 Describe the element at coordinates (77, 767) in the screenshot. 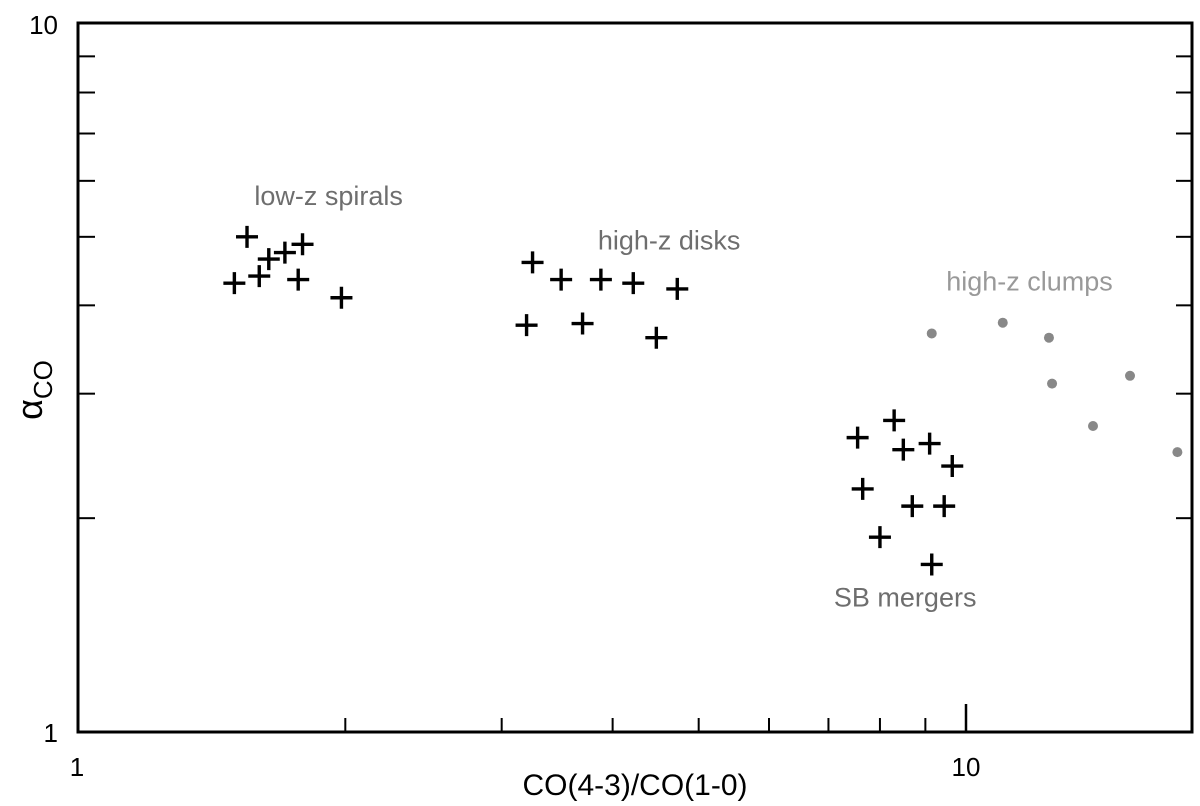

I see `x-tick-label-1: 1` at that location.